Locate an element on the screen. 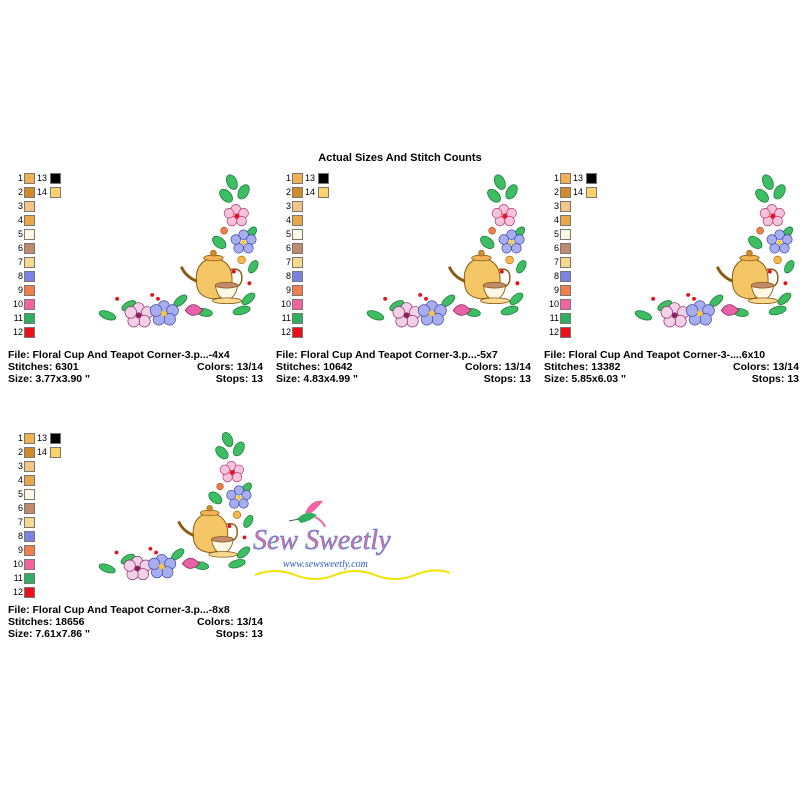 This screenshot has height=800, width=800. design-size: Size: 4.83x4.99 " is located at coordinates (317, 379).